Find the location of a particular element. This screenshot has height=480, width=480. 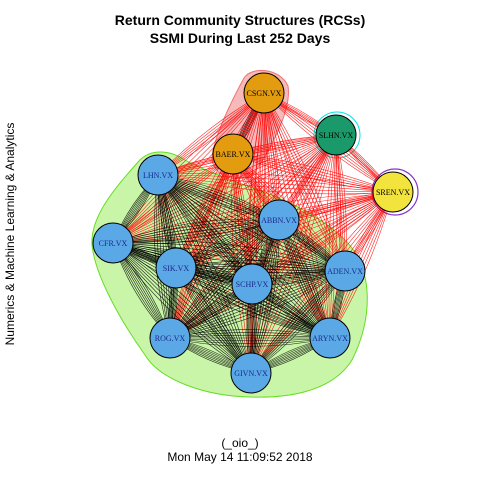

graph-node: GIVN.VX is located at coordinates (251, 373).